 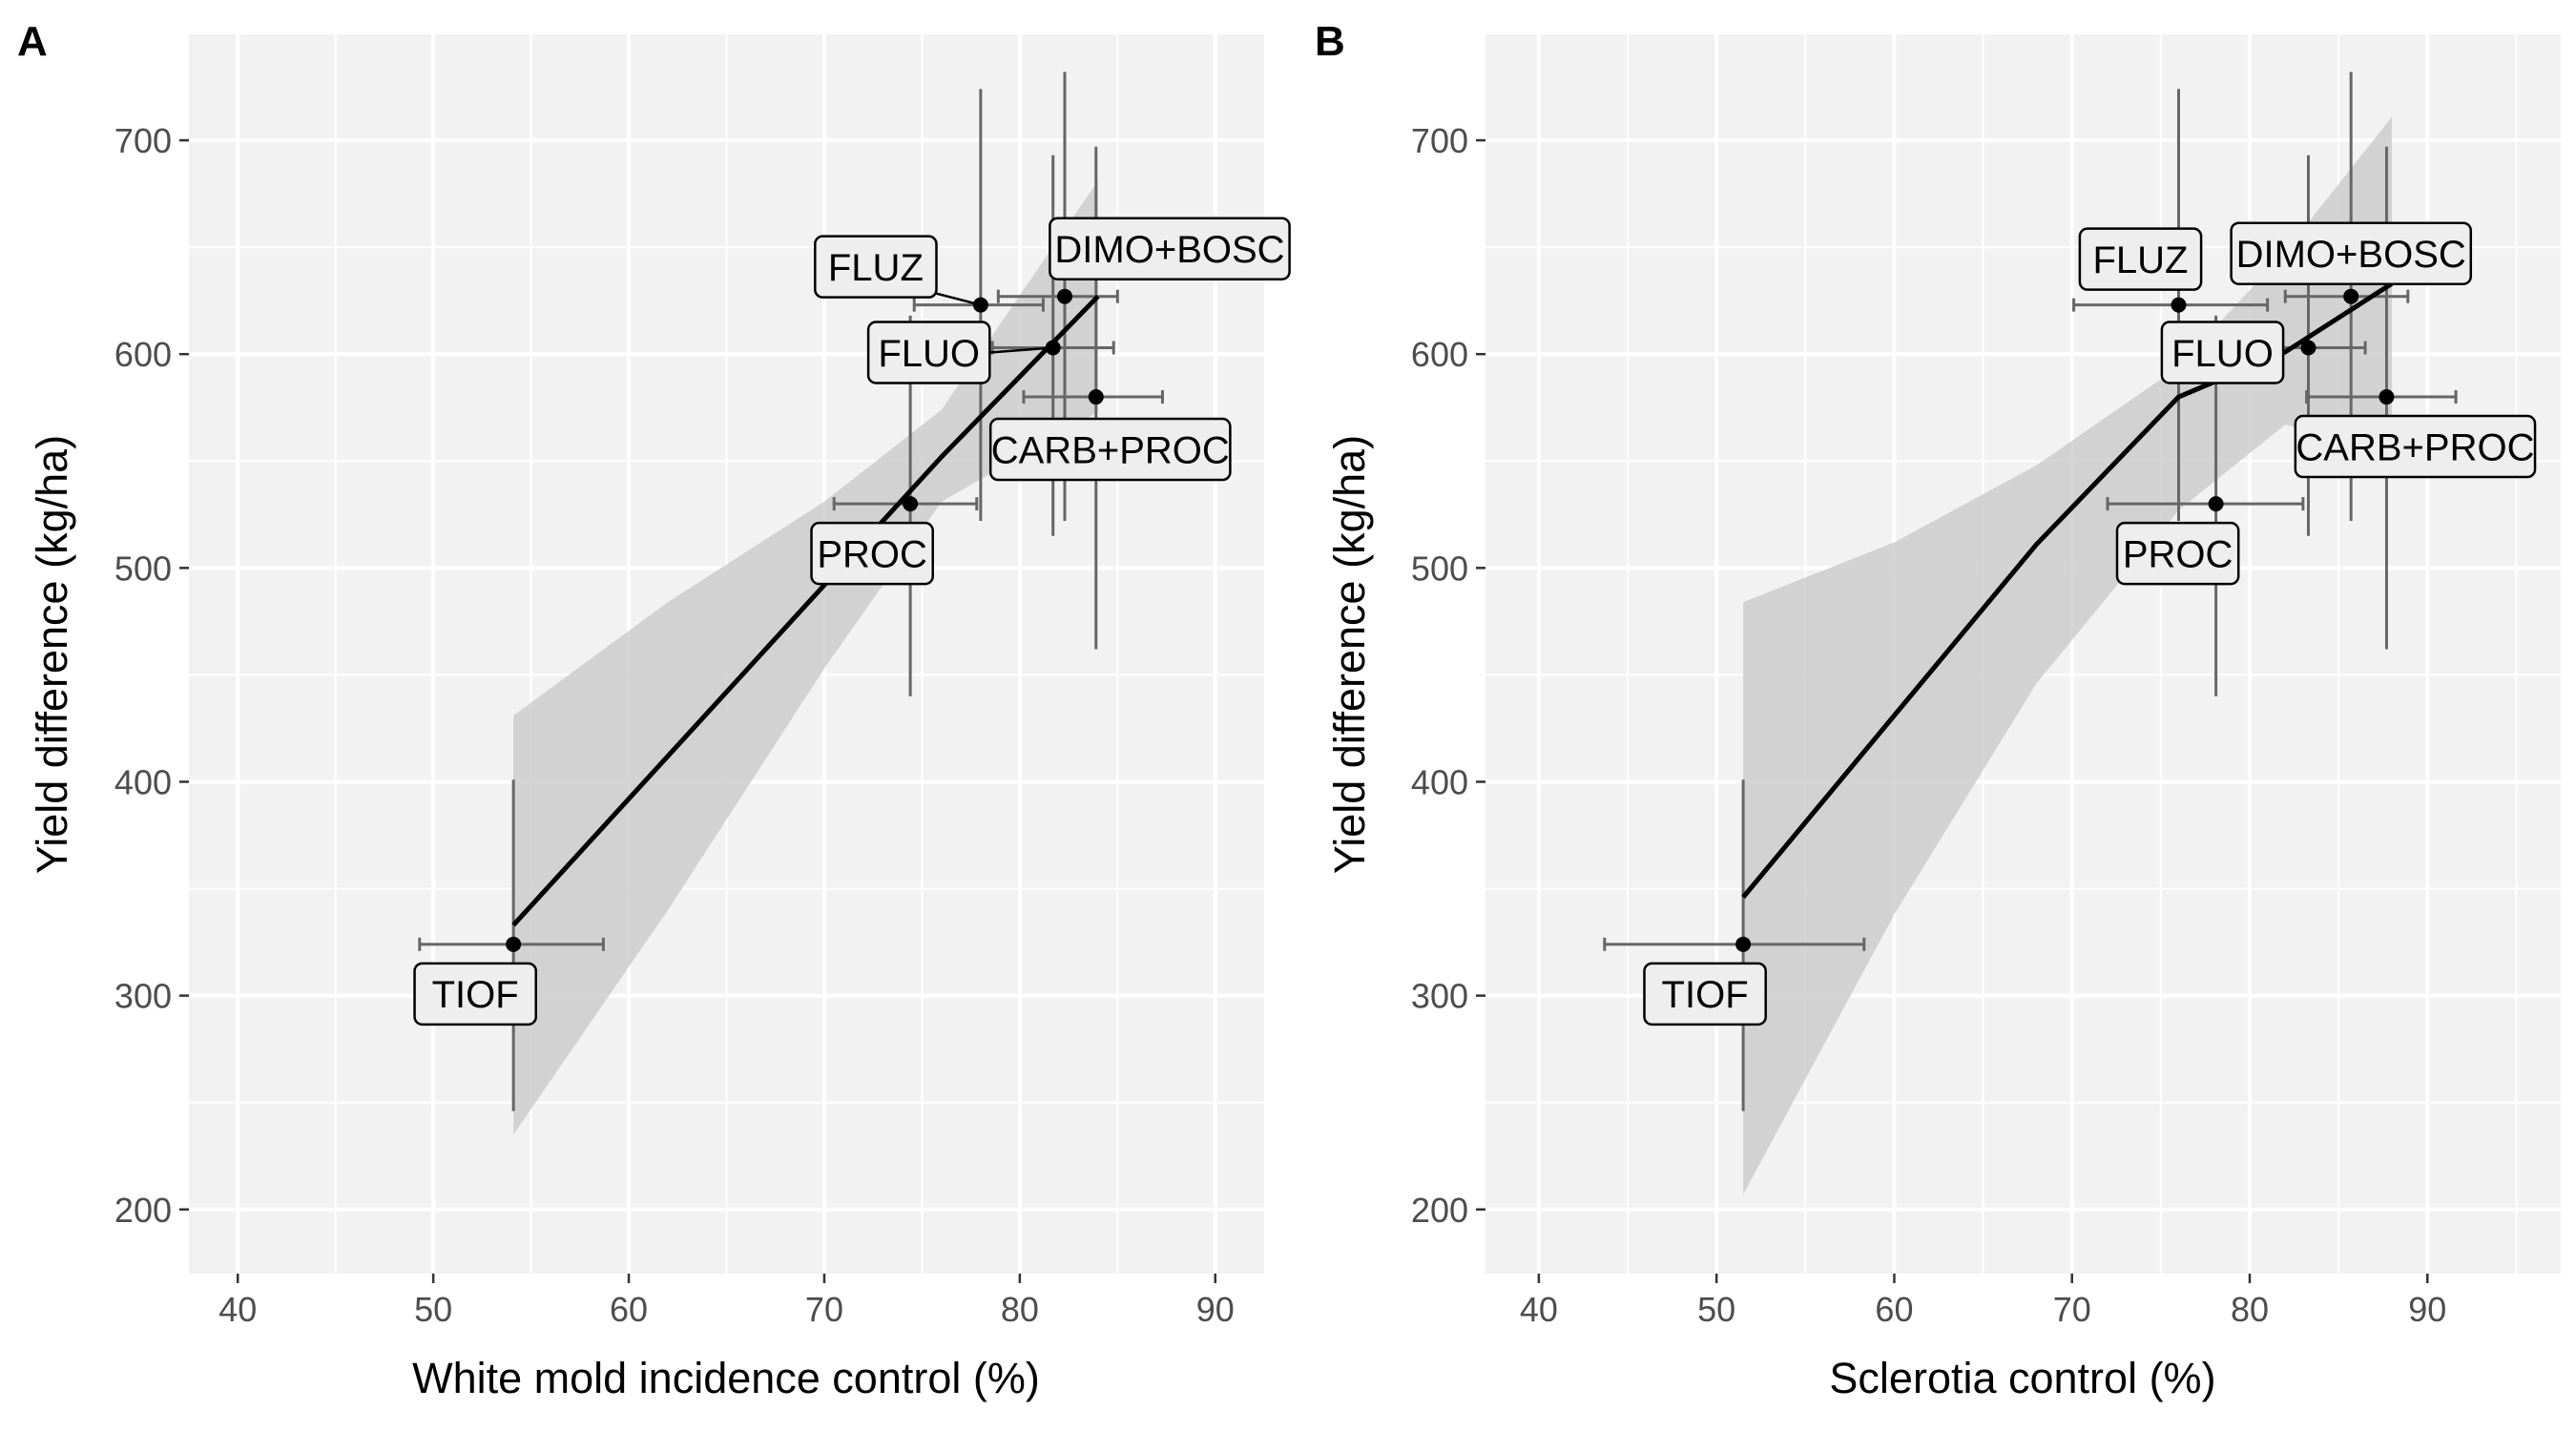 What do you see at coordinates (1064, 296) in the screenshot?
I see `panel-a-point-dimo-bosc` at bounding box center [1064, 296].